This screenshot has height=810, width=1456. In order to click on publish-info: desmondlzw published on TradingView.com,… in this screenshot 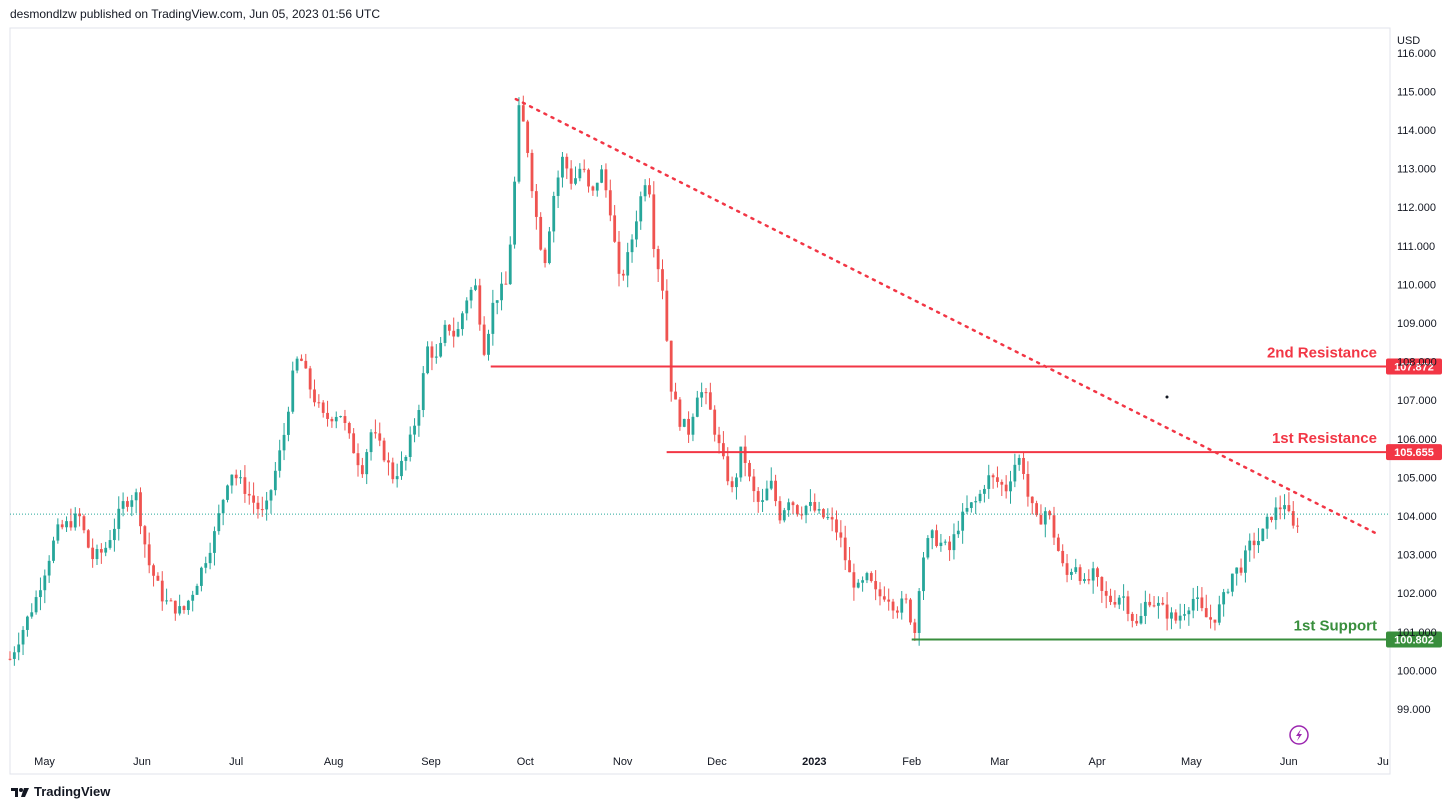, I will do `click(195, 14)`.